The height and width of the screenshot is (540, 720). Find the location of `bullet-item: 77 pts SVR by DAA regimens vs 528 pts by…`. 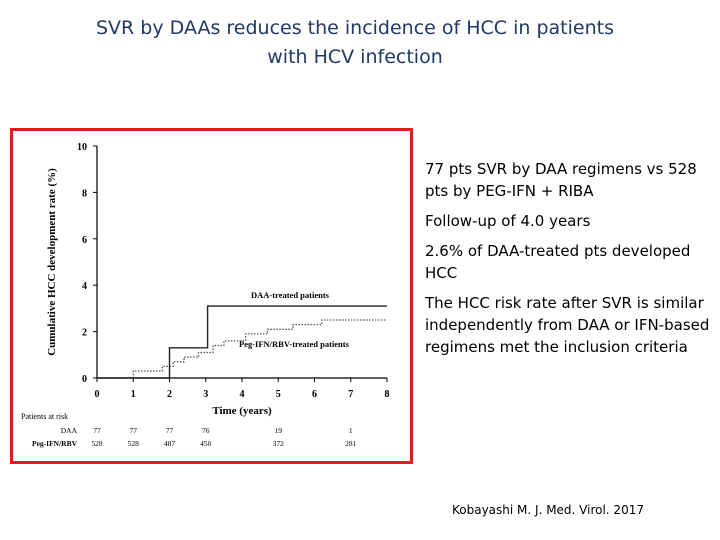

bullet-item: 77 pts SVR by DAA regimens vs 528 pts by… is located at coordinates (561, 180).